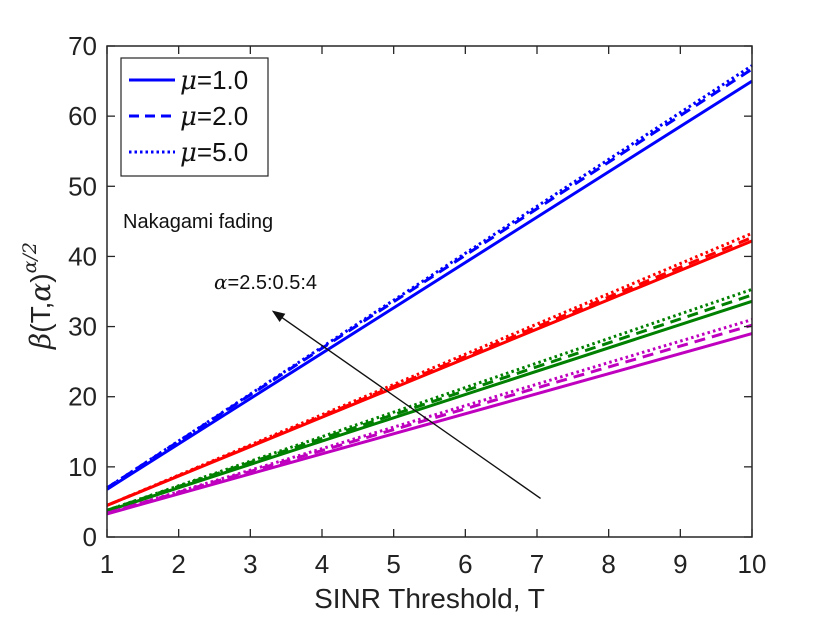 This screenshot has height=623, width=830. Describe the element at coordinates (82, 46) in the screenshot. I see `y-tick-label: 70` at that location.